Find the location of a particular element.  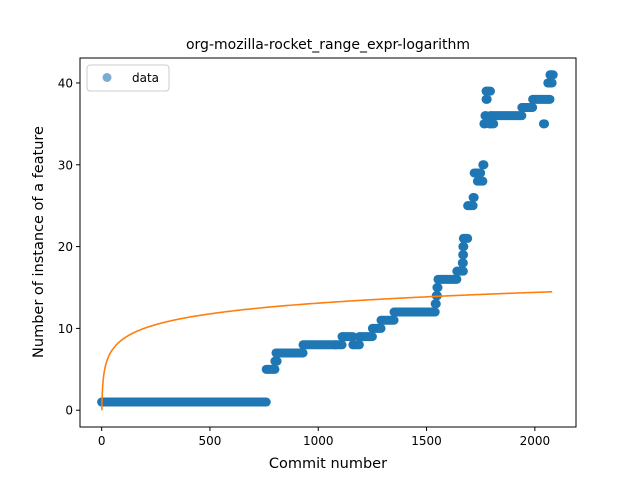

y-tick-label: 10 is located at coordinates (65, 329).